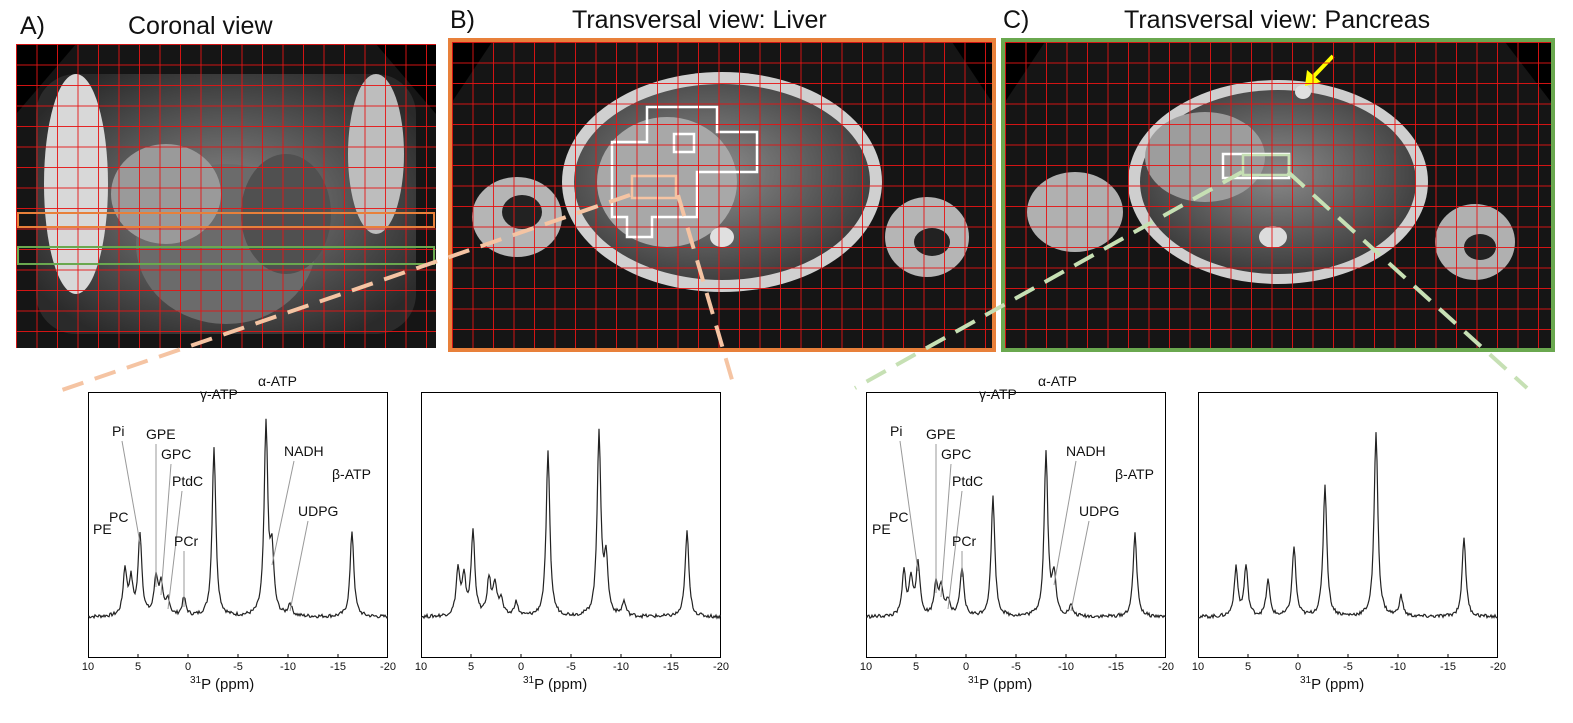 This screenshot has width=1573, height=723. What do you see at coordinates (200, 26) in the screenshot?
I see `panel-a-title: Coronal view` at bounding box center [200, 26].